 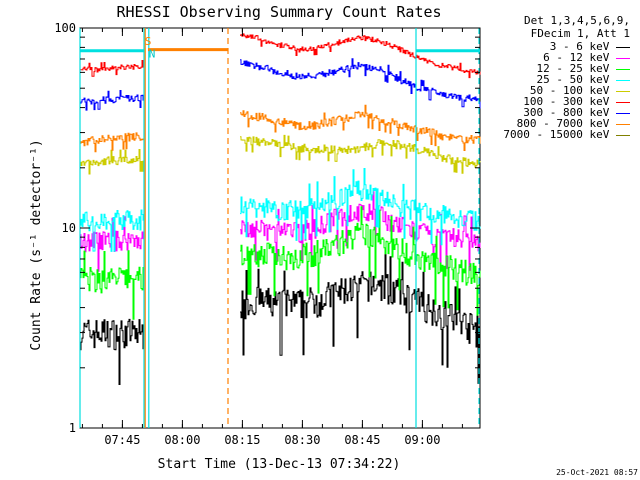 I want to click on legend-entry: 12 - 25 keV, so click(x=583, y=68).